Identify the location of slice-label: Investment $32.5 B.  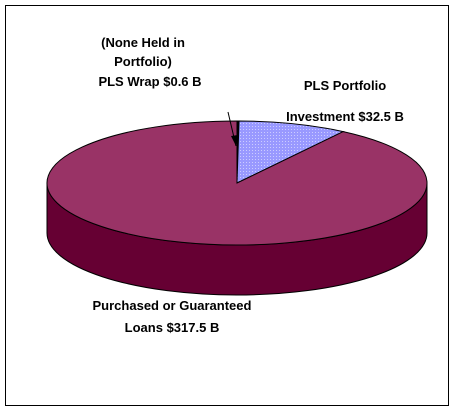
(345, 116).